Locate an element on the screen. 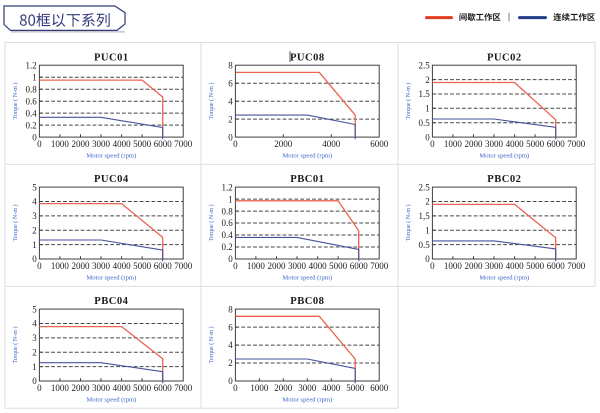 This screenshot has height=413, width=600. svg-text: 0.2 is located at coordinates (227, 247).